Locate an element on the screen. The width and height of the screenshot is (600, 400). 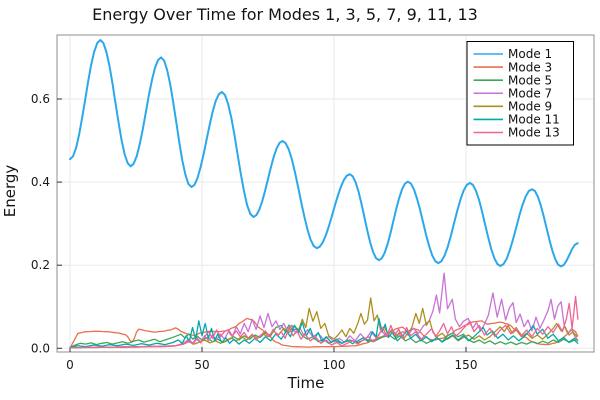
legend-label-mode-11: Mode 11 is located at coordinates (534, 120).